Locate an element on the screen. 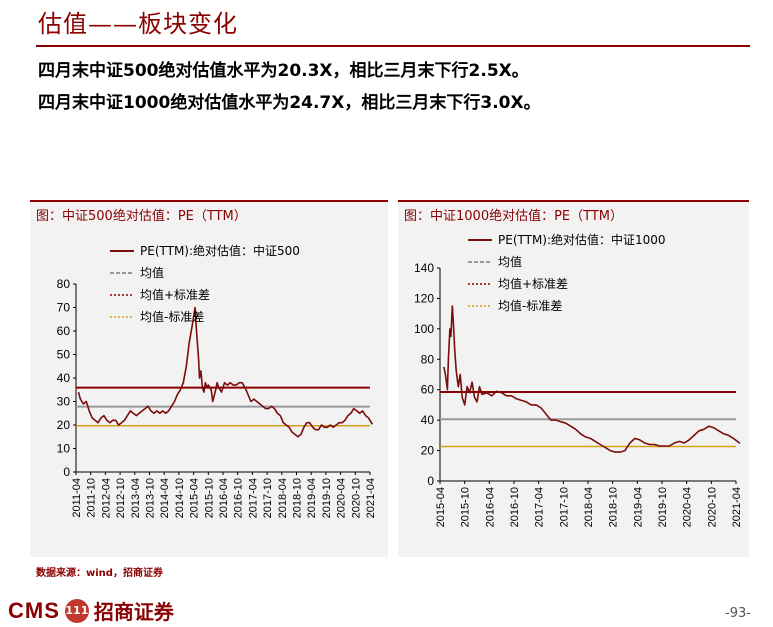  x-tick-label: 2013-10 is located at coordinates (151, 498).